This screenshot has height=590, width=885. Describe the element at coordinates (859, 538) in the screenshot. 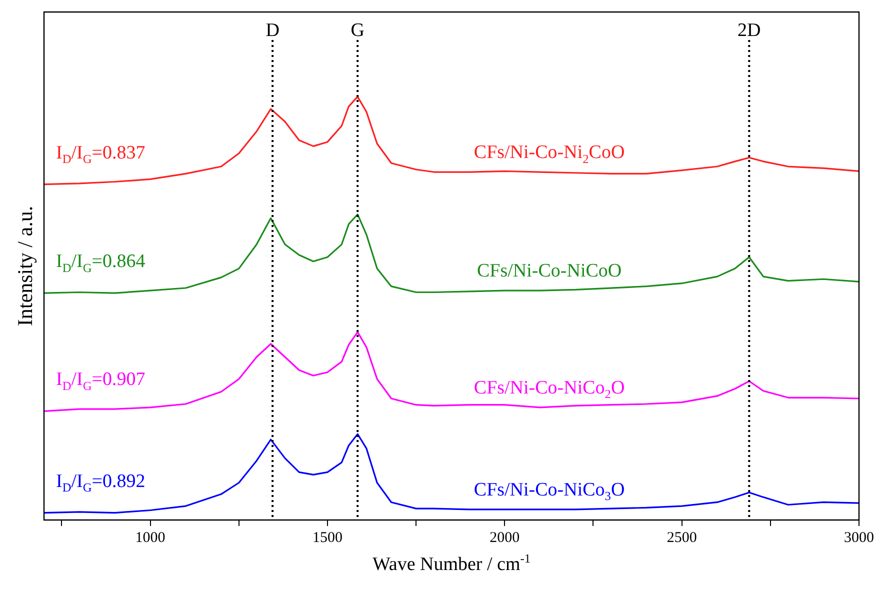

I see `x-tick-label: 3000` at that location.